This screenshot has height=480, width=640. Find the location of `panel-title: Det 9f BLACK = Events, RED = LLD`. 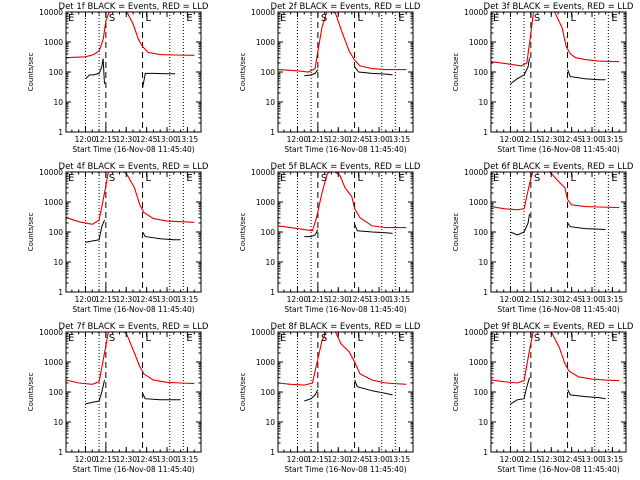

panel-title: Det 9f BLACK = Events, RED = LLD is located at coordinates (559, 327).